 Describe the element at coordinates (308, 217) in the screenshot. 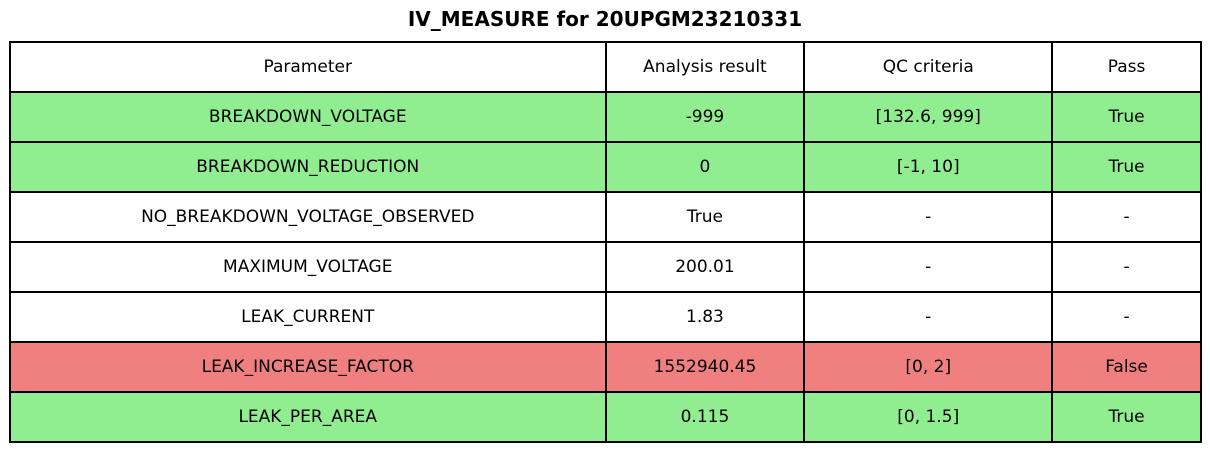

I see `parameter-cell: NO_BREAKDOWN_VOLTAGE_OBSERVED` at that location.